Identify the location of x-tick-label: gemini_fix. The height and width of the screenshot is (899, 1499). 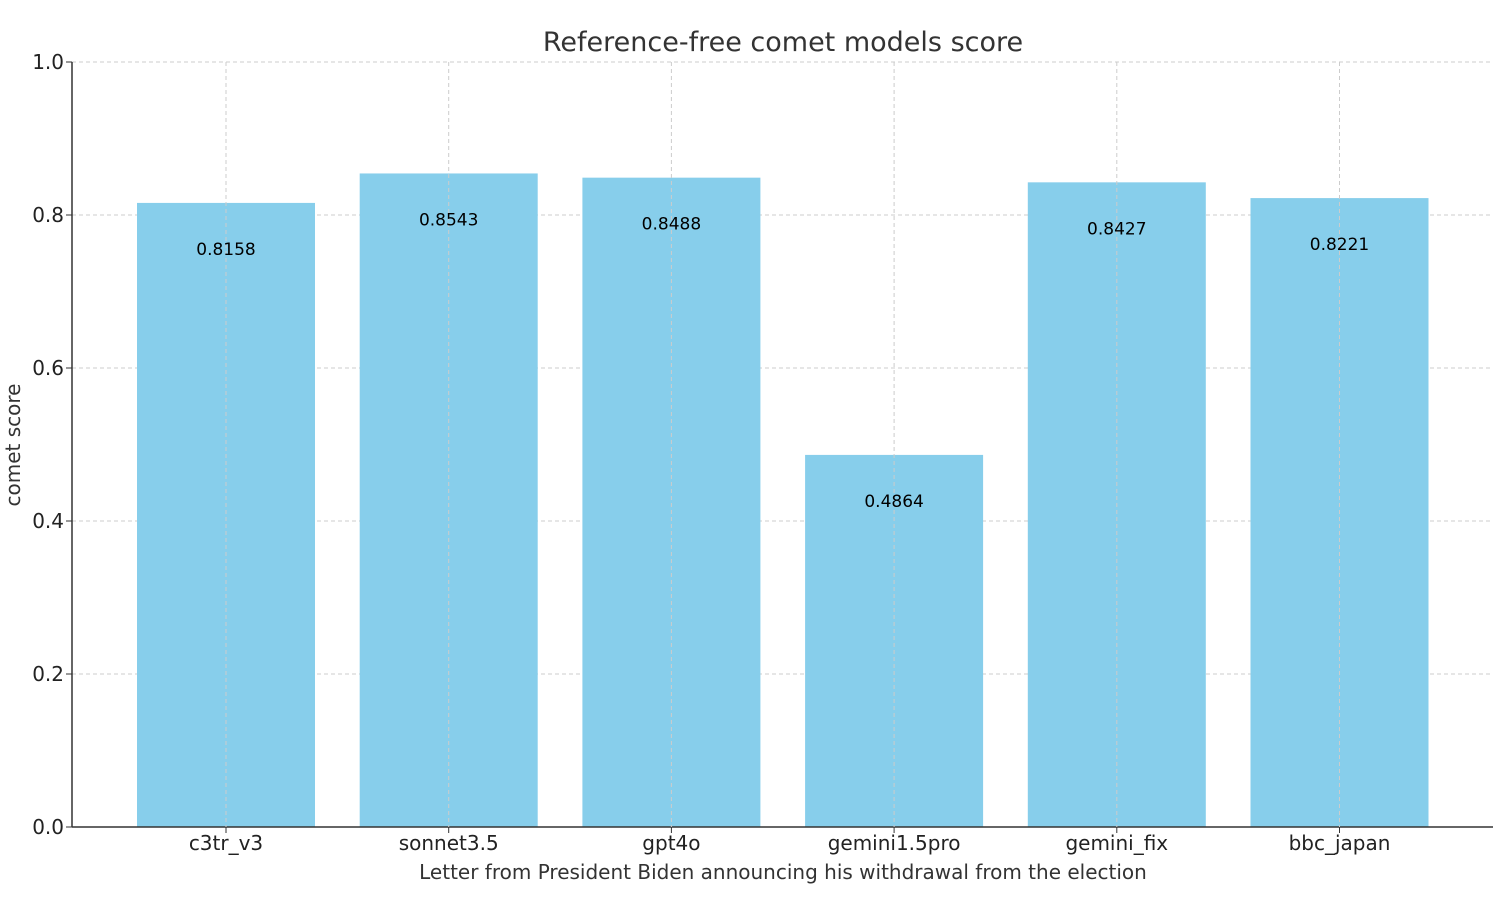
(1116, 843).